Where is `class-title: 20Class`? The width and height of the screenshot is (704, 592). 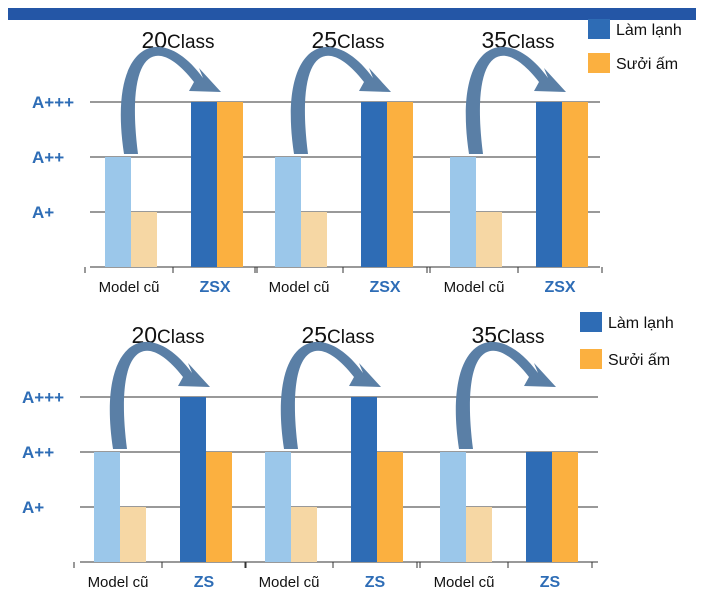 class-title: 20Class is located at coordinates (177, 40).